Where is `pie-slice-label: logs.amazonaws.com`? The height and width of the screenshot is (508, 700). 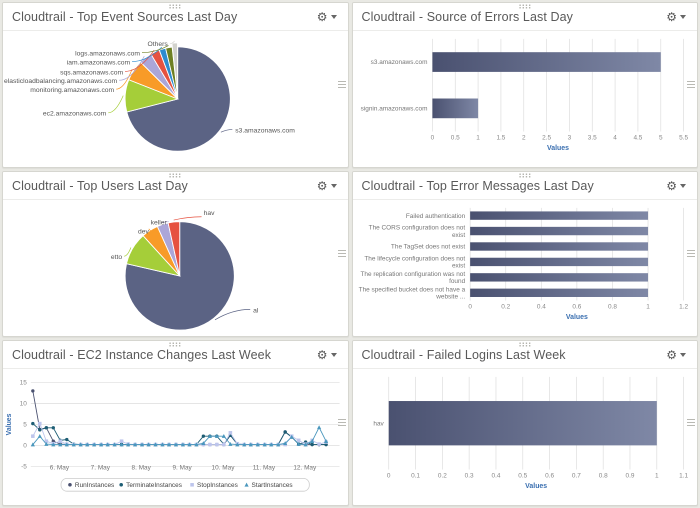
pie-slice-label: logs.amazonaws.com is located at coordinates (107, 54).